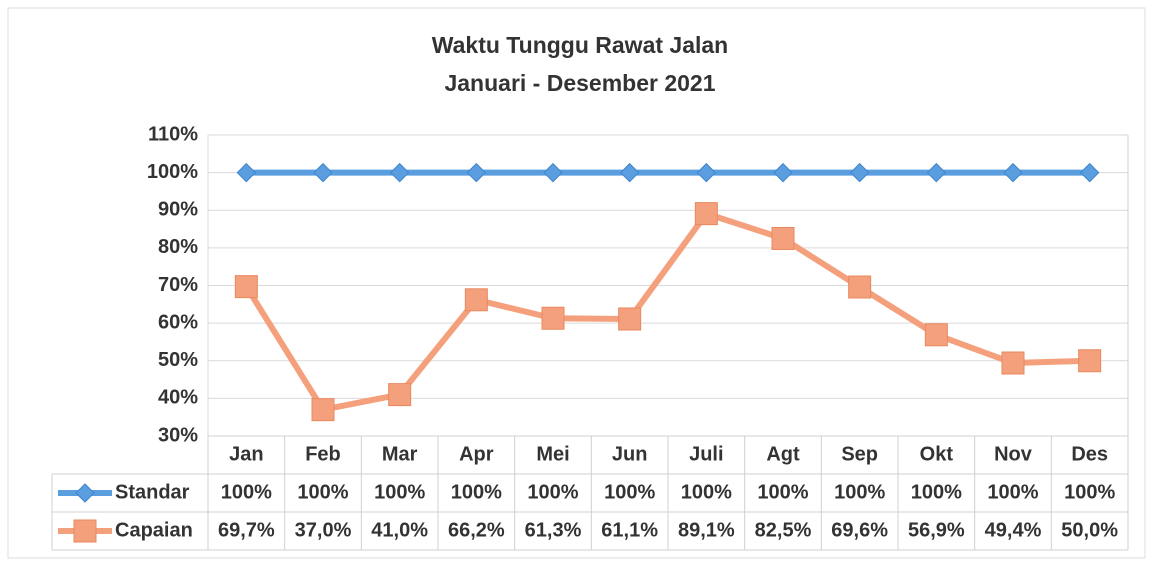 This screenshot has width=1153, height=571. Describe the element at coordinates (178, 210) in the screenshot. I see `y-tick-label: 90%` at that location.